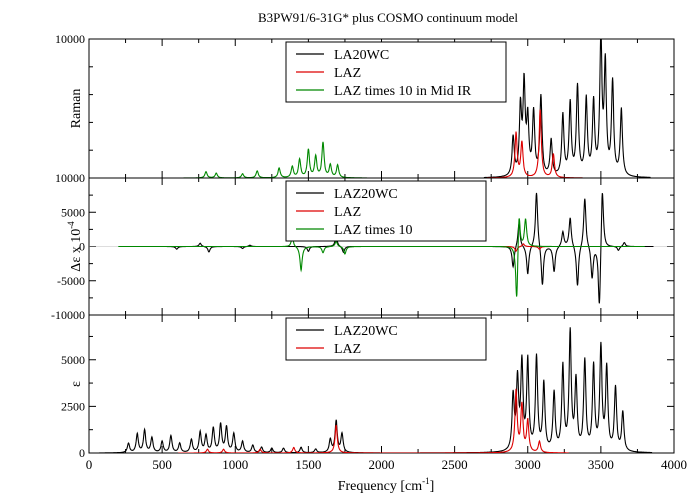  I want to click on y-tick-label: 2500, so click(73, 406).